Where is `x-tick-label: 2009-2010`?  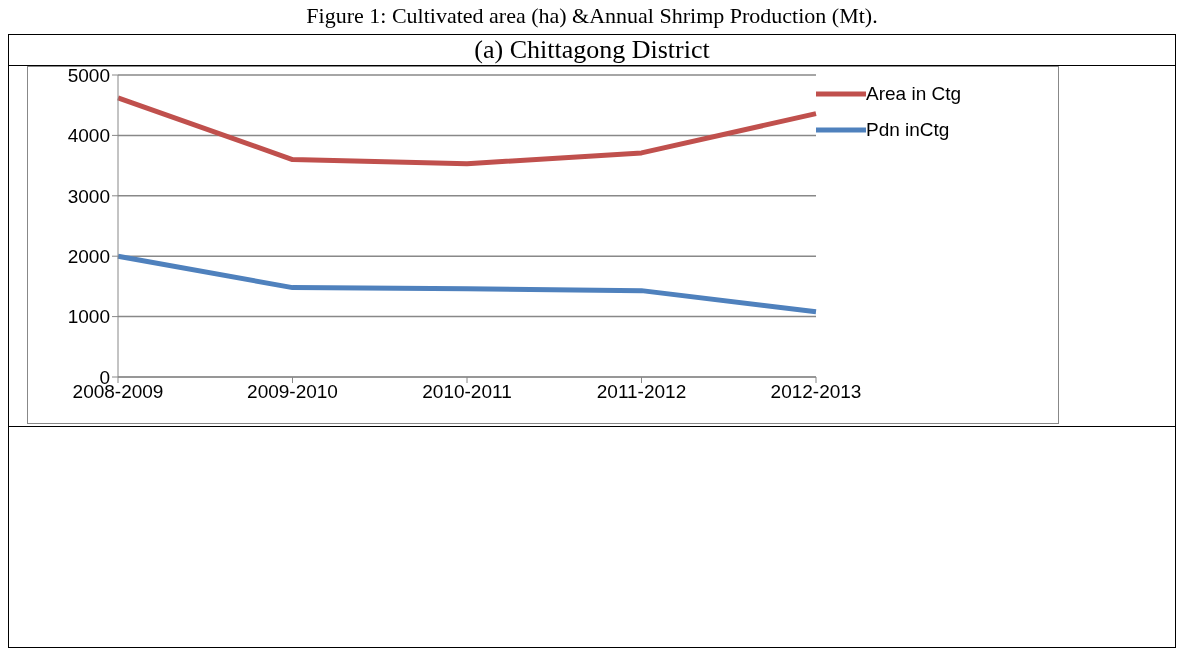
x-tick-label: 2009-2010 is located at coordinates (292, 392).